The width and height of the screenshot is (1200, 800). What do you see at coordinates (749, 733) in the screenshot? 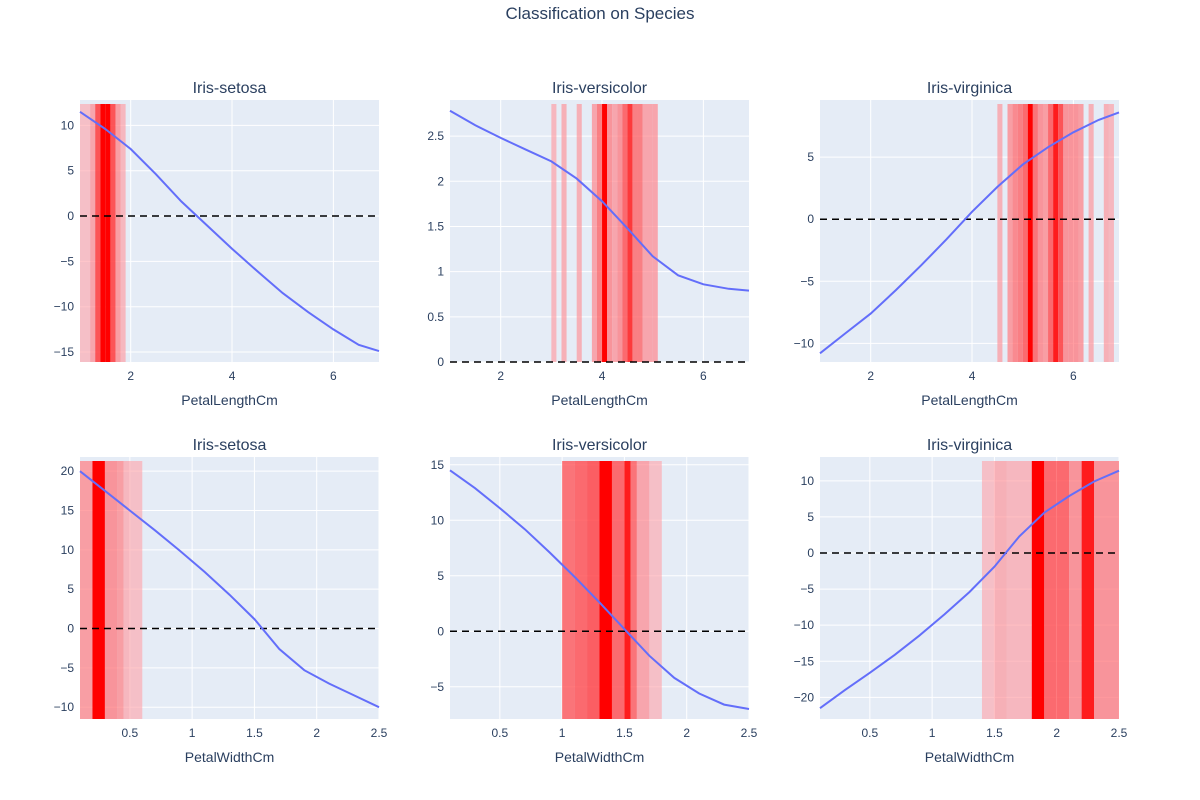
I see `x-tick-label: 2.5` at bounding box center [749, 733].